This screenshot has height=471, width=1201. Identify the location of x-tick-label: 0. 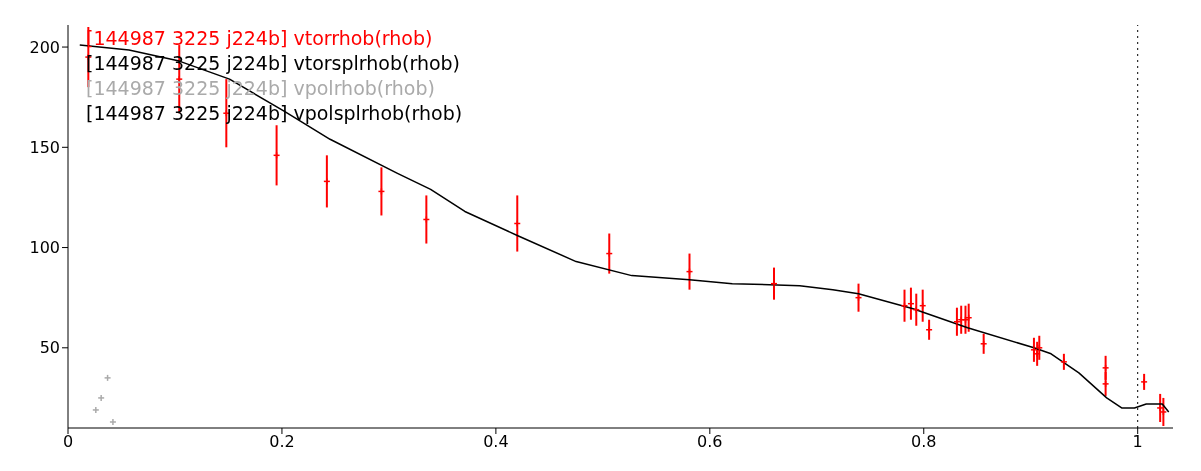
(68, 442).